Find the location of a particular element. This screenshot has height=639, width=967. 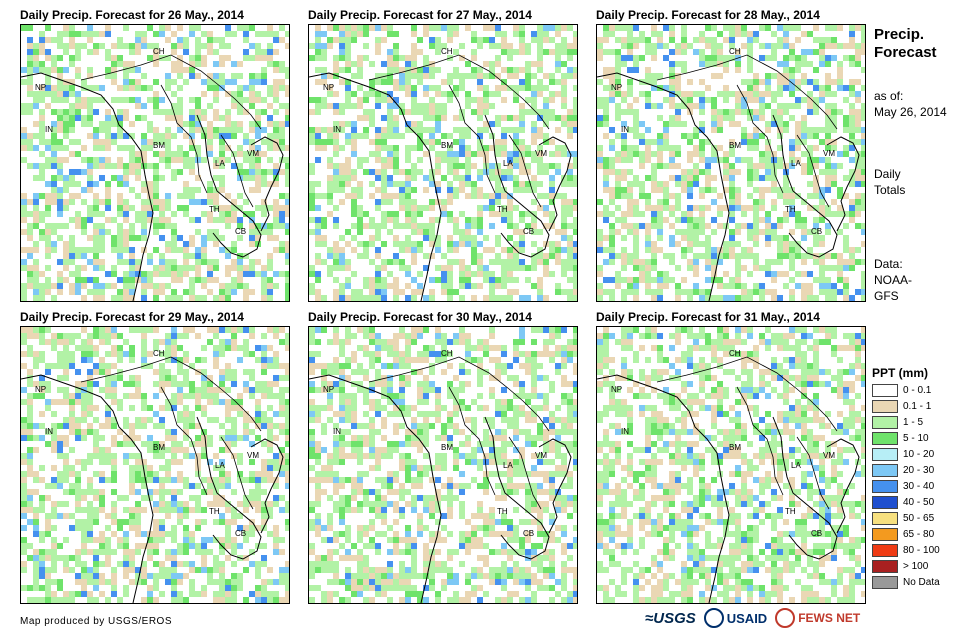

forecast-title-line2: Forecast is located at coordinates (905, 52).